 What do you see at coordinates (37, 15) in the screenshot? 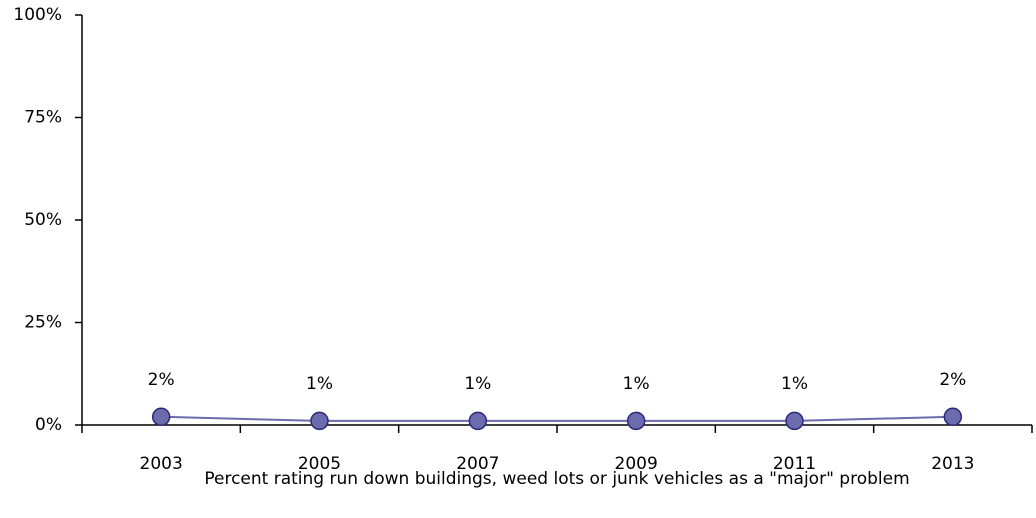
I see `y-tick-label: 100%` at bounding box center [37, 15].